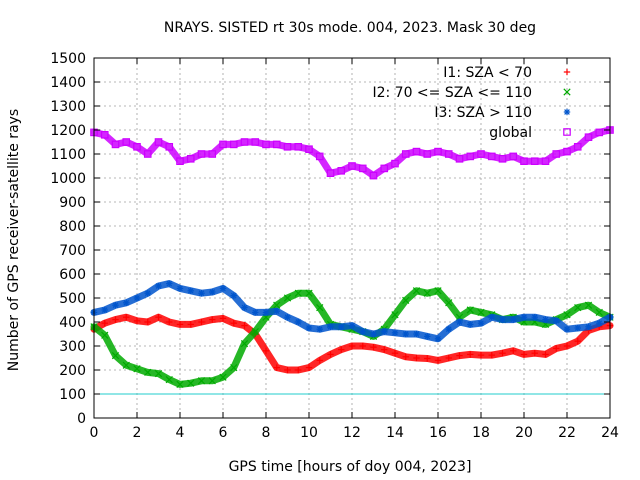 The image size is (640, 480). What do you see at coordinates (452, 93) in the screenshot?
I see `legend-label: I2: 70 <= SZA <= 110` at bounding box center [452, 93].